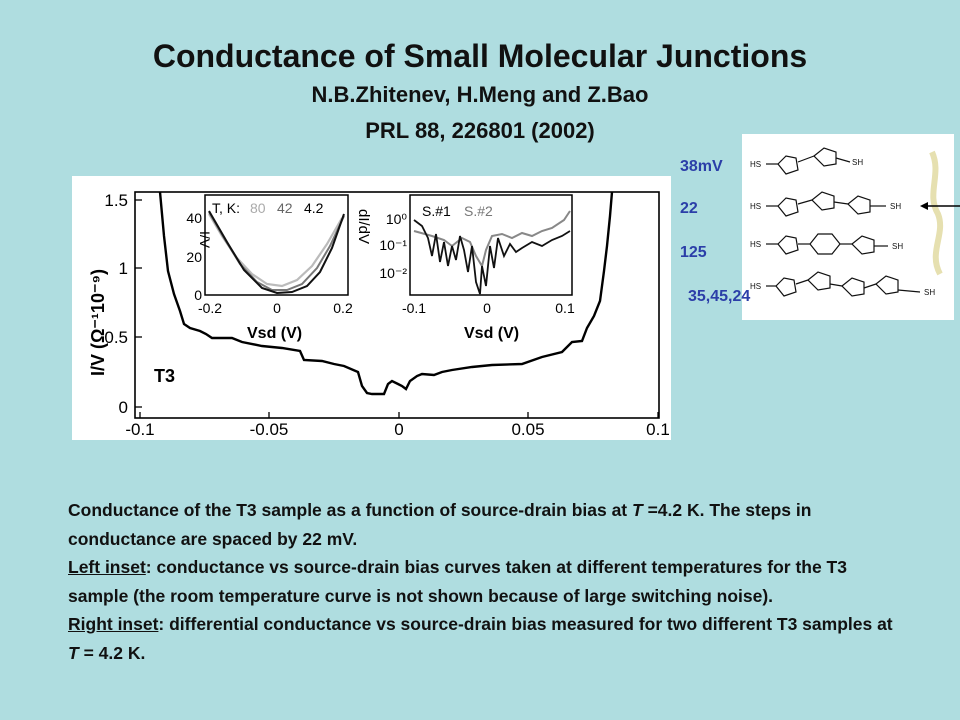  I want to click on right-inset-xtick: 0, so click(487, 308).